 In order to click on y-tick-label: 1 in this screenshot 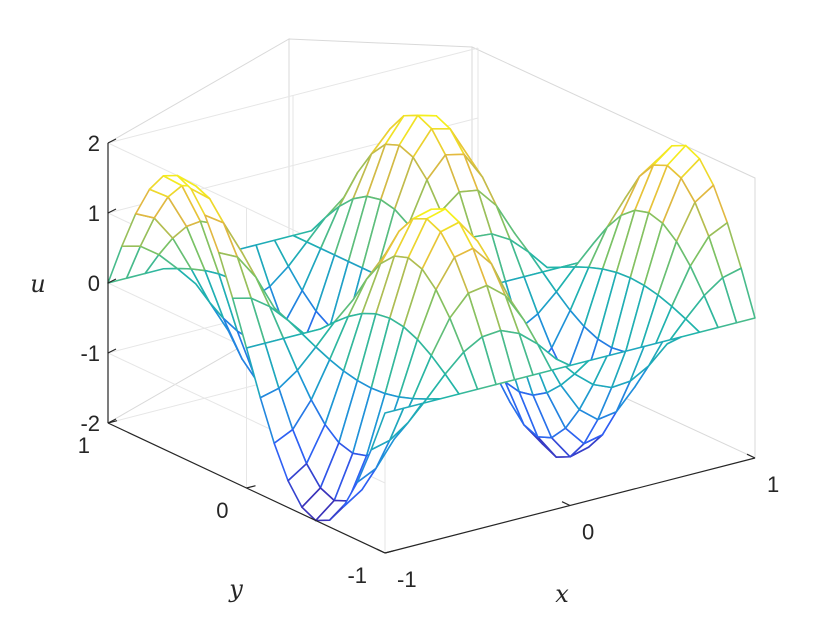, I will do `click(84, 445)`.